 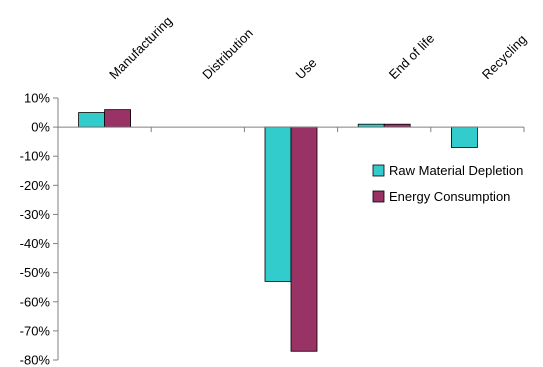 I want to click on category-label: Manufacturing, so click(x=140, y=47).